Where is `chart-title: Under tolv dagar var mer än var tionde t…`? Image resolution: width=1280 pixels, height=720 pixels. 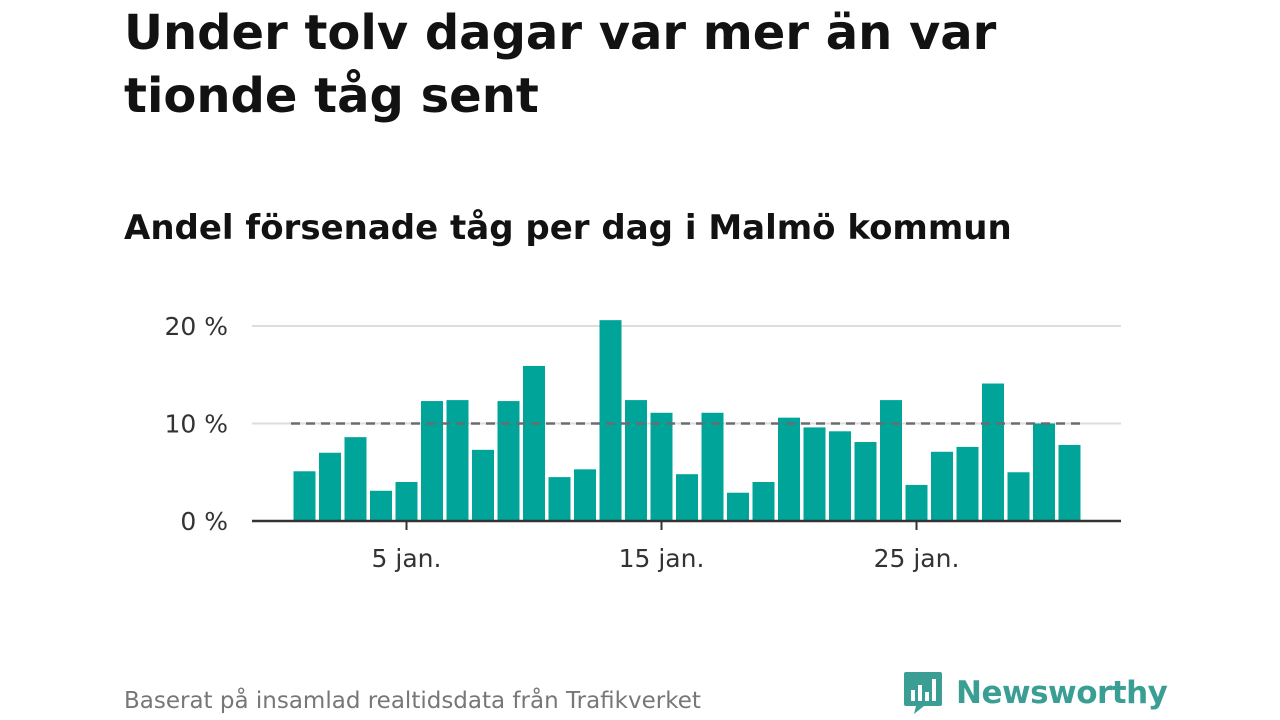
chart-title: Under tolv dagar var mer än var tionde t… is located at coordinates (560, 64).